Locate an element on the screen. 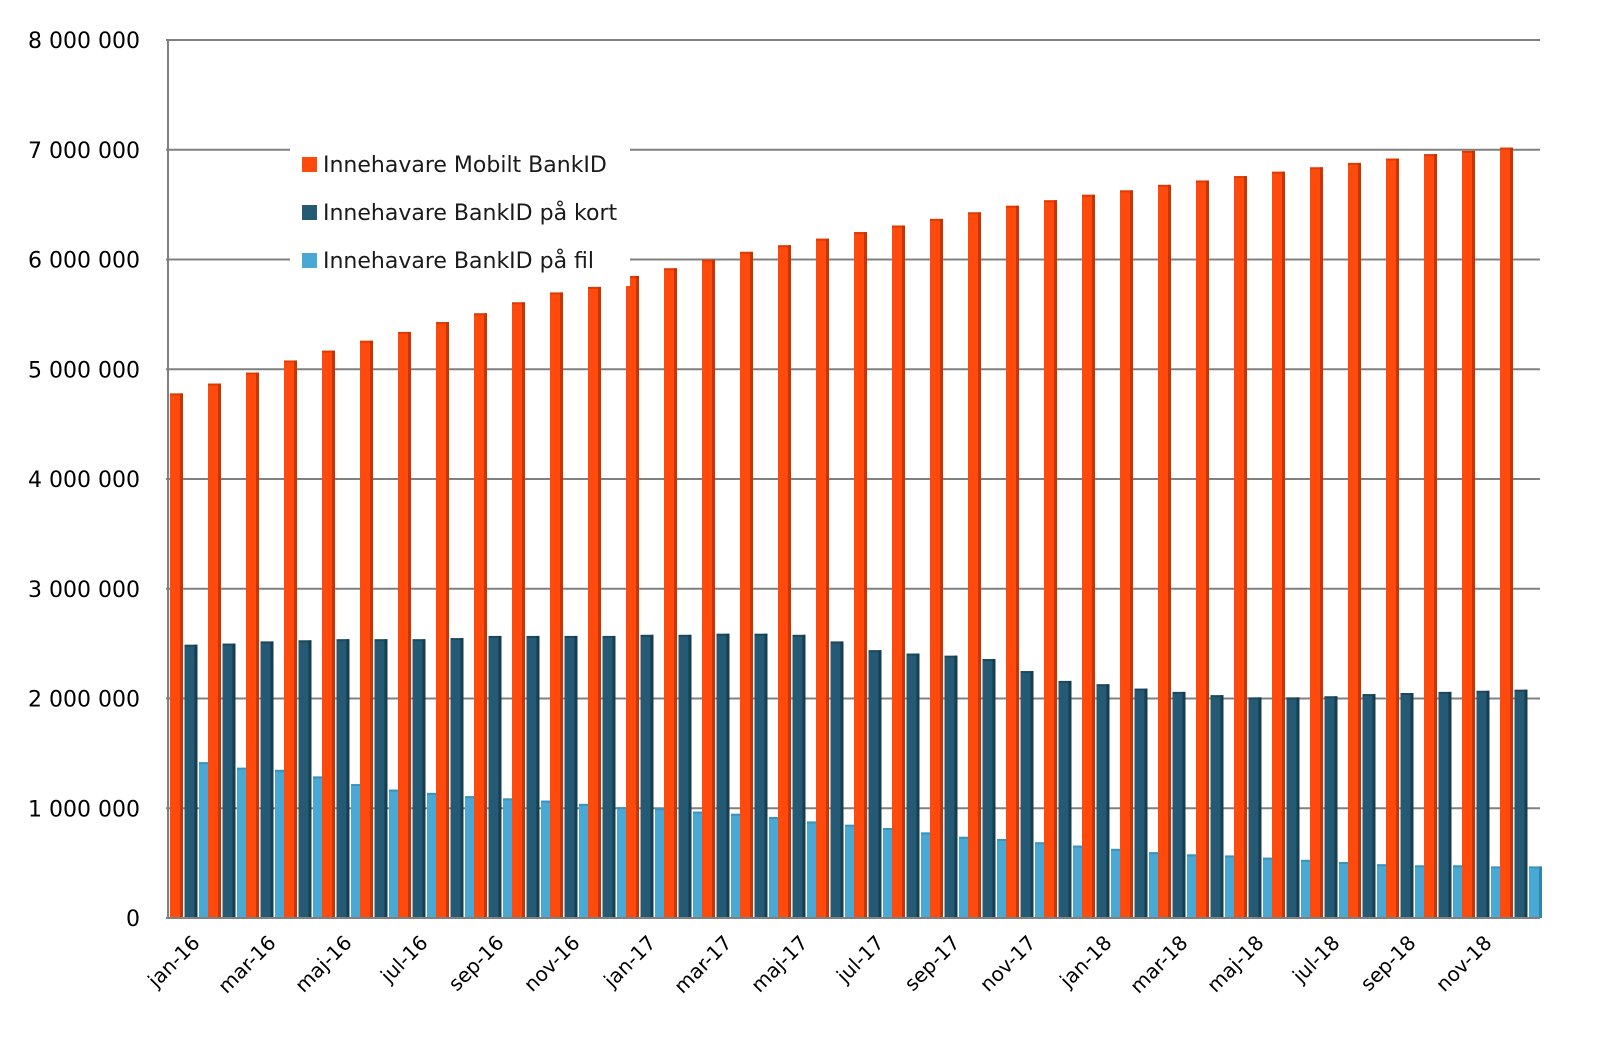  x-tick-label: jan-18 is located at coordinates (1085, 962).